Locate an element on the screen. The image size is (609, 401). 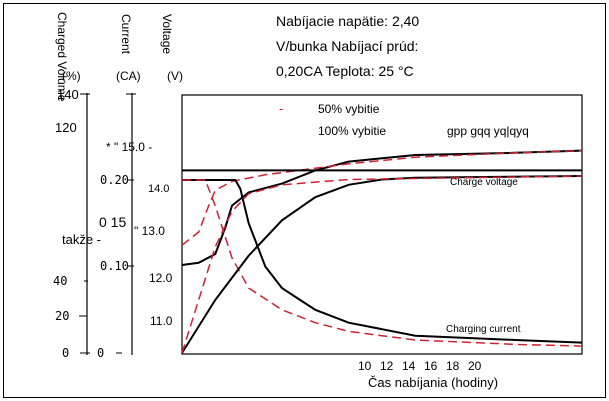
x-tick-16: 16 is located at coordinates (431, 366).